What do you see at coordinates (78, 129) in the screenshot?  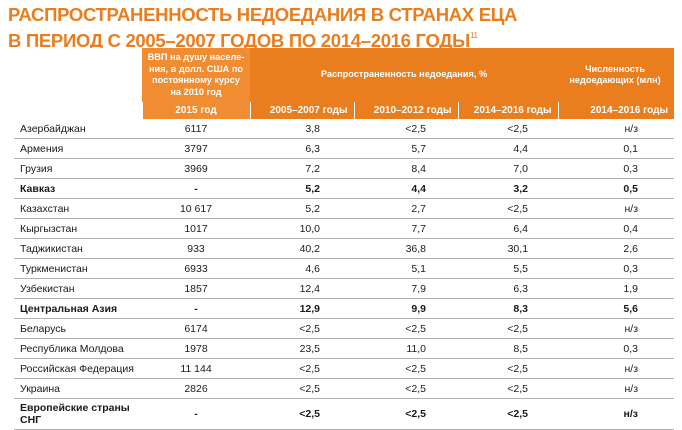 I see `country-name: Азербайджан` at bounding box center [78, 129].